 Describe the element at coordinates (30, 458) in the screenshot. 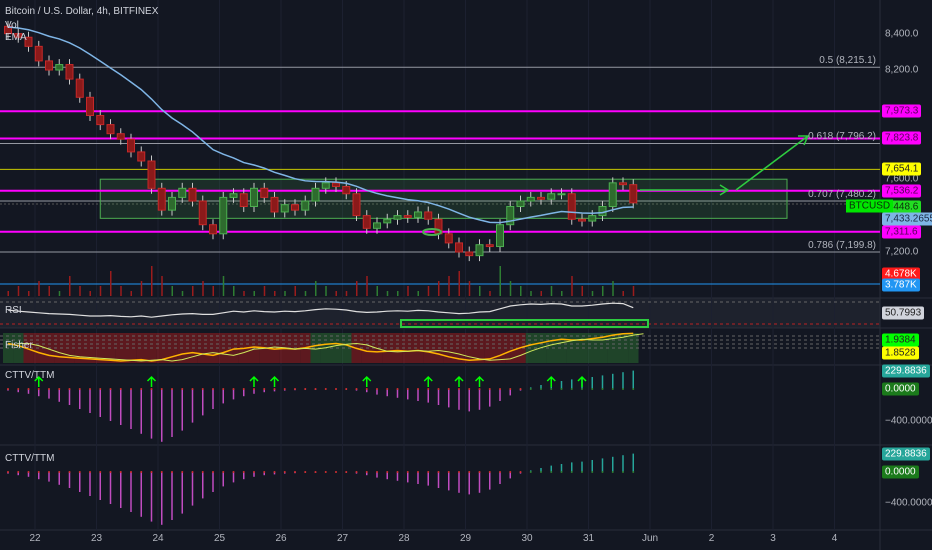

I see `cttv-legend-2: CTTV/TTM` at that location.